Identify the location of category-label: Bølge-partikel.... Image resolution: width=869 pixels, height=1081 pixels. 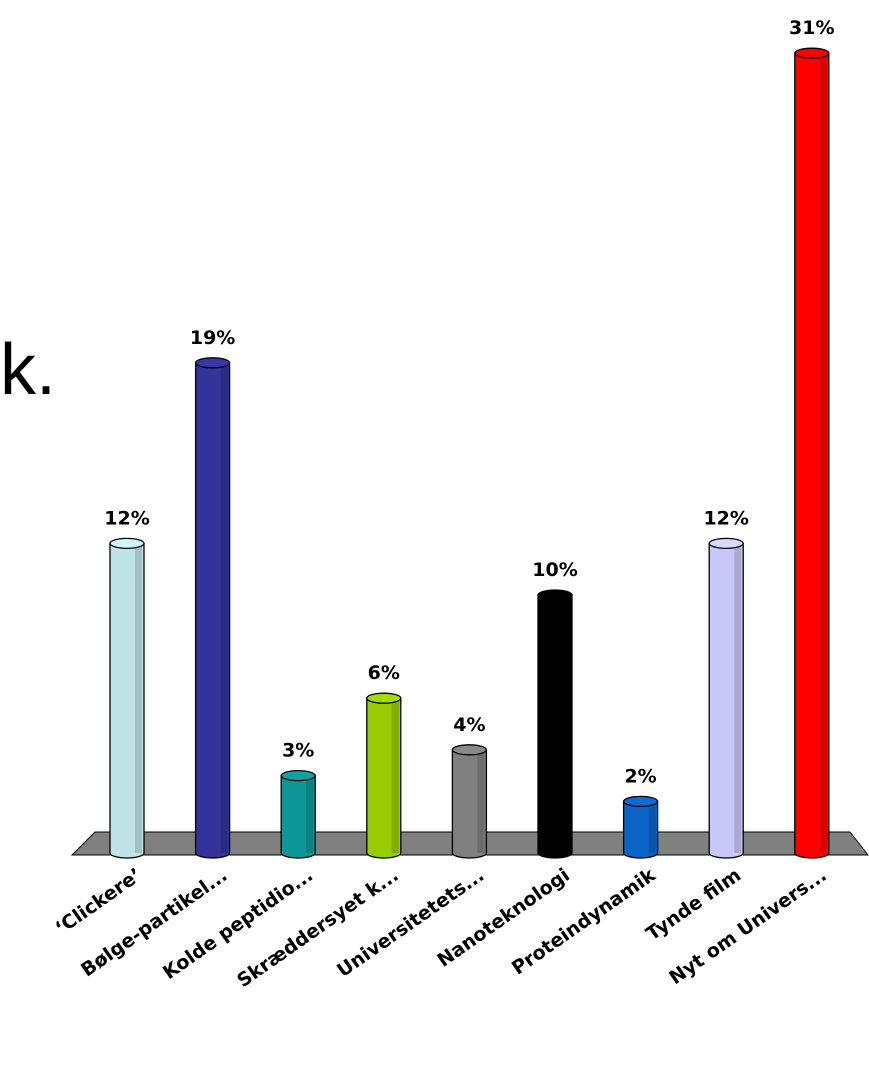
(154, 922).